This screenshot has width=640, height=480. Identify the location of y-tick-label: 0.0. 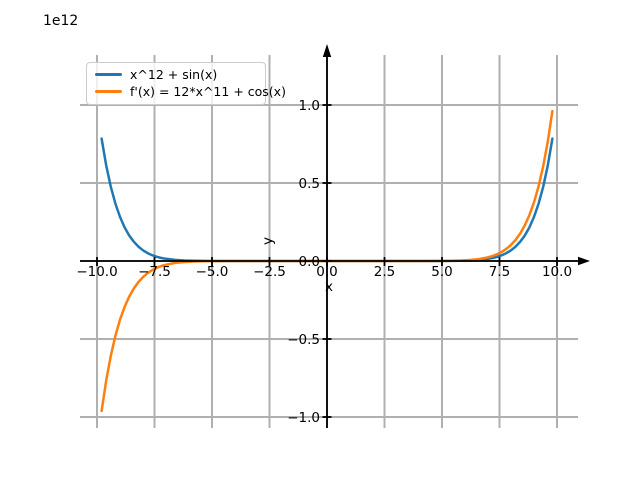
(309, 262).